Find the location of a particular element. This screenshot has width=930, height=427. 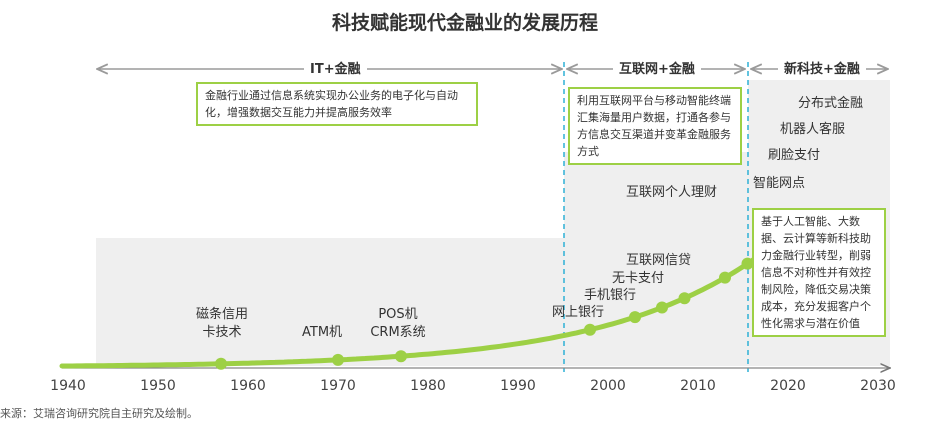

page-title: 科技赋能现代金融业的发展历程 is located at coordinates (464, 23).